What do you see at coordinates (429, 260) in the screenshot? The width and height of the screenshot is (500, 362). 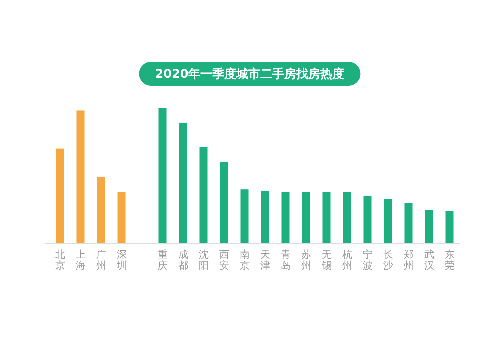 I see `x-tick-label: 武汉` at bounding box center [429, 260].